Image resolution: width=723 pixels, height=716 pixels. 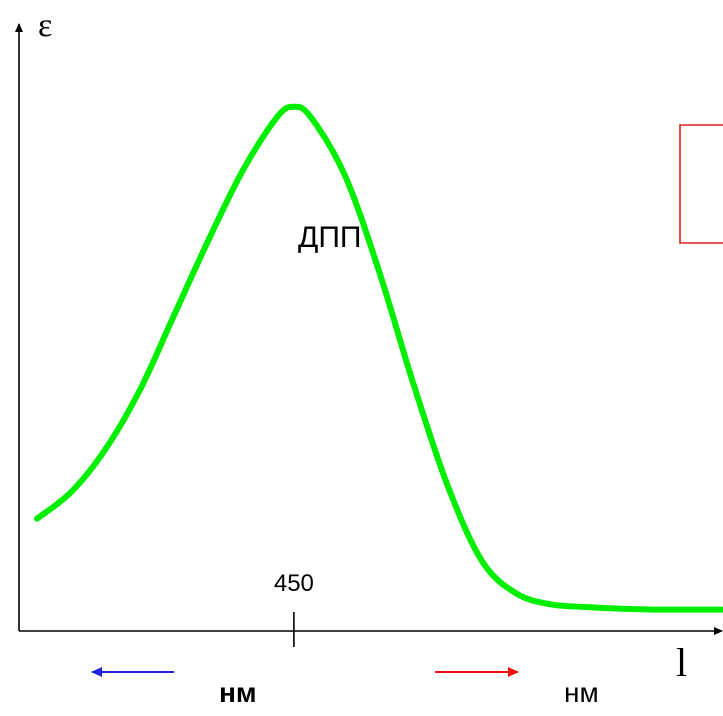 I want to click on annotation-box, so click(x=701, y=184).